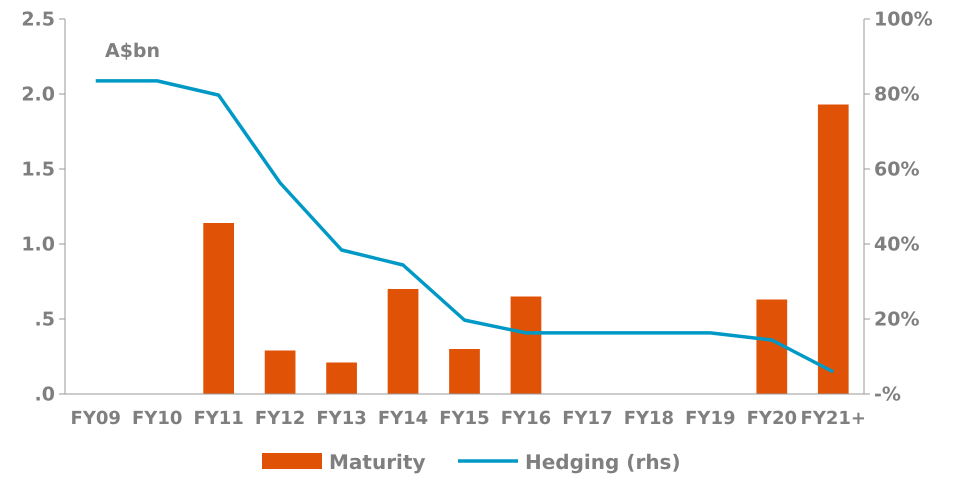 The image size is (964, 480). What do you see at coordinates (772, 418) in the screenshot?
I see `x-tick-label: FY20` at bounding box center [772, 418].